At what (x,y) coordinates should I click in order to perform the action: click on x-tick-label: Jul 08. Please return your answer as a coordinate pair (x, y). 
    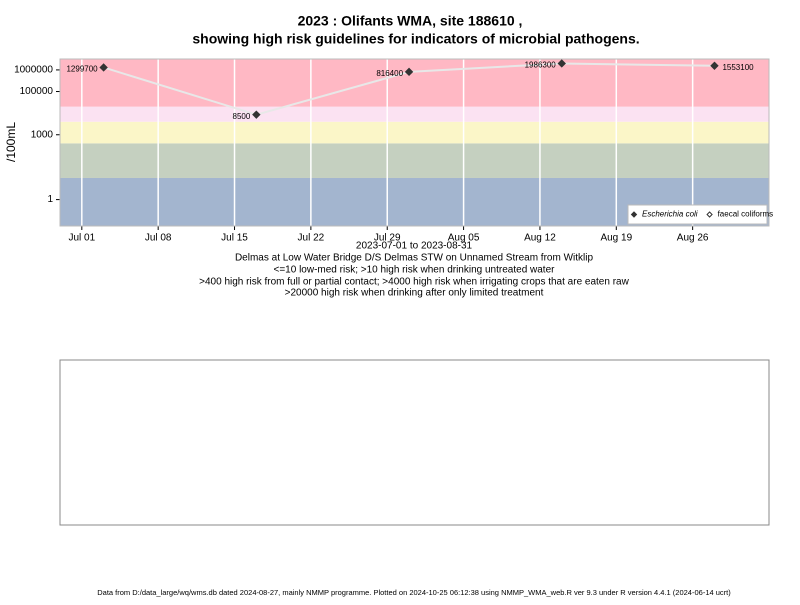
    Looking at the image, I should click on (158, 238).